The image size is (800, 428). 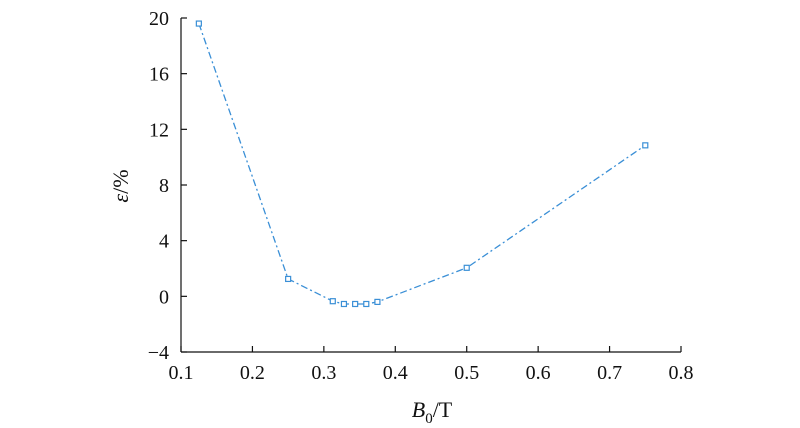 I want to click on y-tick-label: 12, so click(x=159, y=130).